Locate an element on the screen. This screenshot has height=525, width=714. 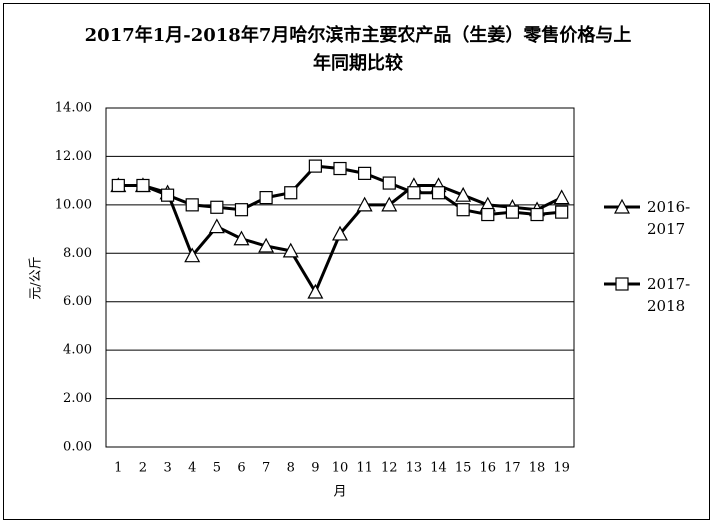
x-tick-label: 14 is located at coordinates (438, 468).